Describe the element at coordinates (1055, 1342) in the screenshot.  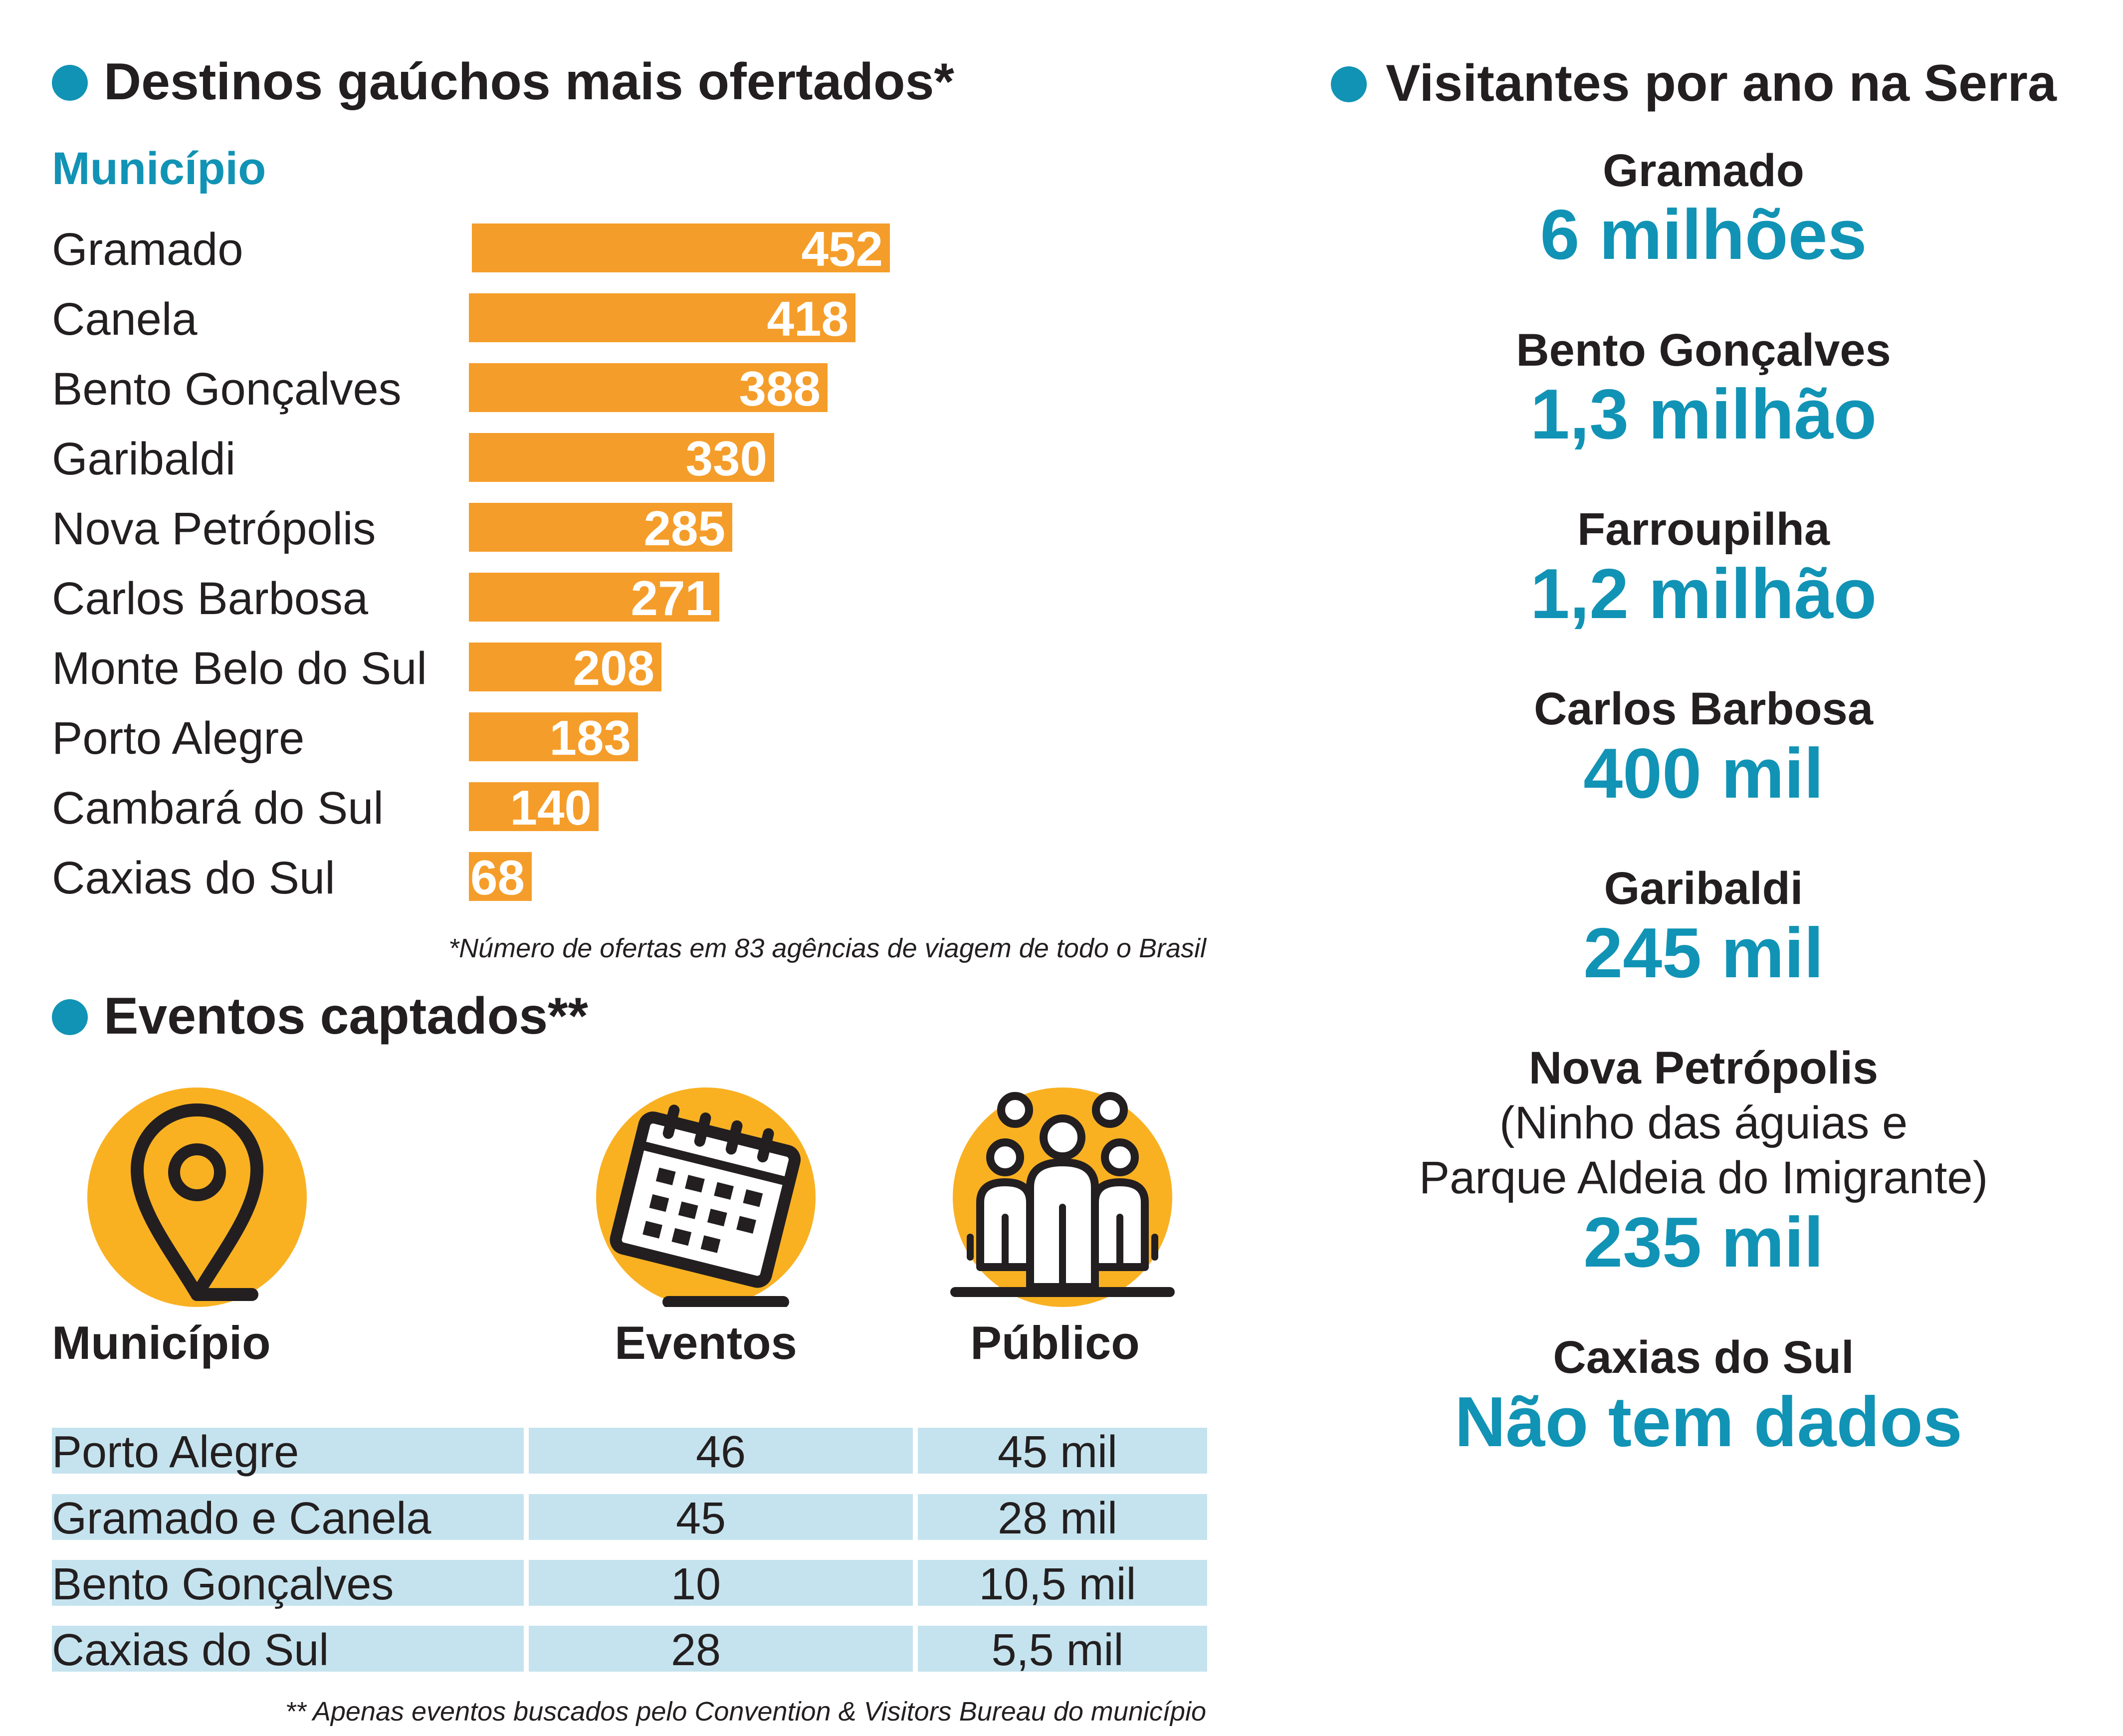
I see `col-publico-header: Público` at that location.